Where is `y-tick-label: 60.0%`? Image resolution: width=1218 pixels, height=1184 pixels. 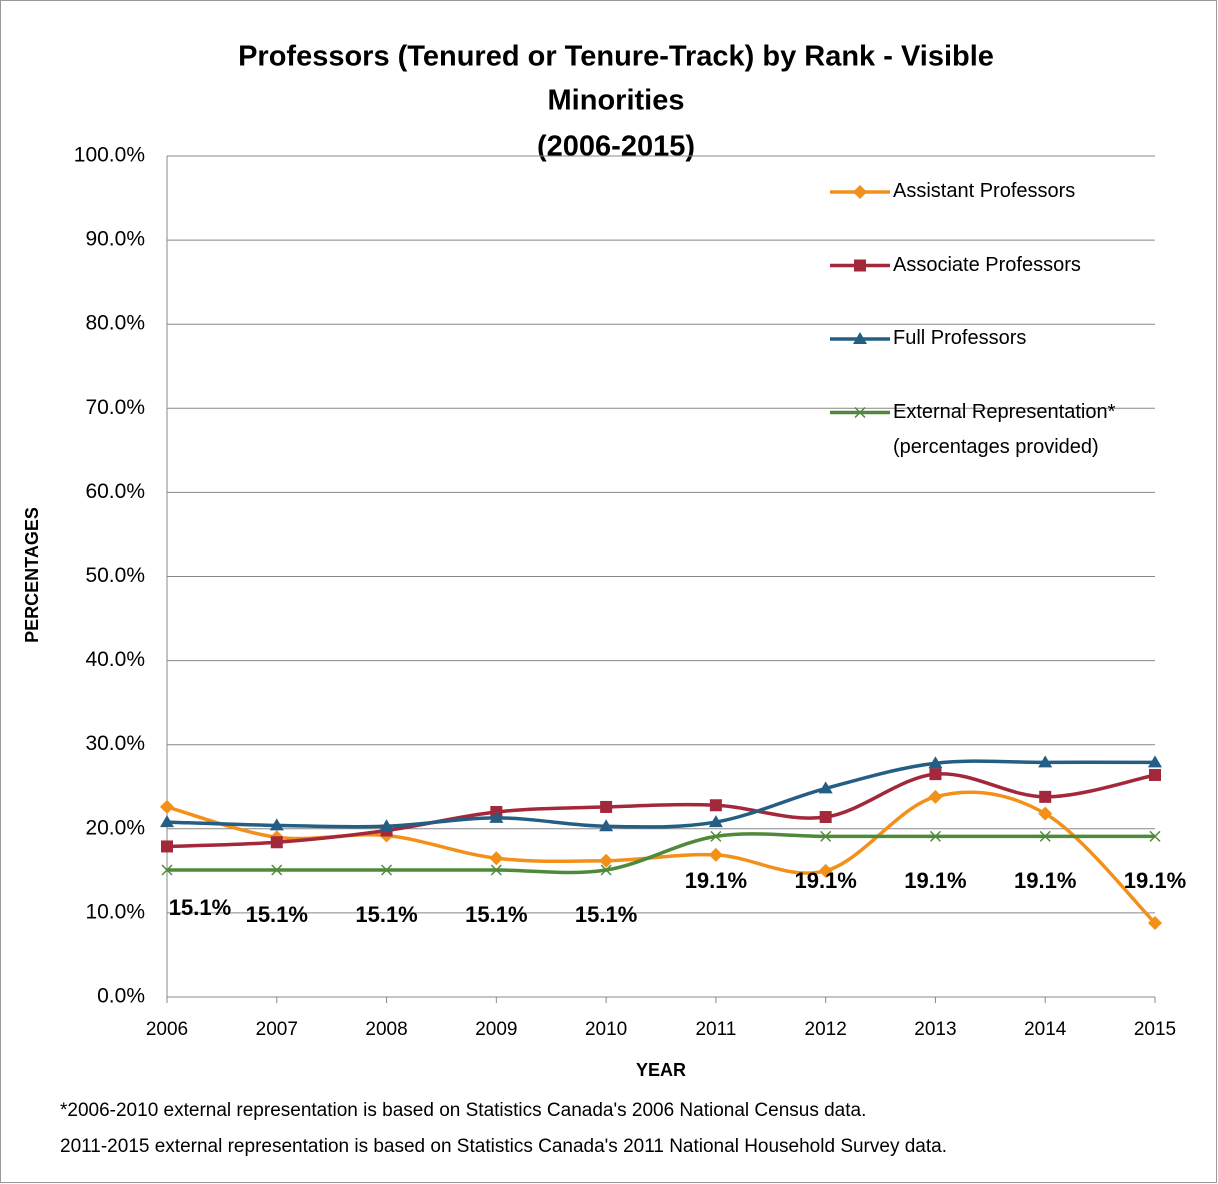 y-tick-label: 60.0% is located at coordinates (115, 491).